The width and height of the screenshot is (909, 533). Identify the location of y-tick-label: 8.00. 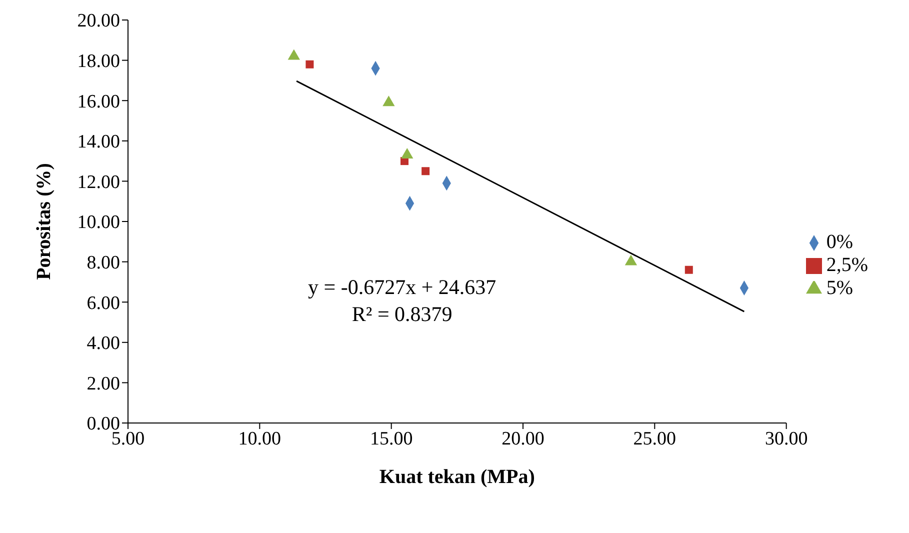
(103, 263).